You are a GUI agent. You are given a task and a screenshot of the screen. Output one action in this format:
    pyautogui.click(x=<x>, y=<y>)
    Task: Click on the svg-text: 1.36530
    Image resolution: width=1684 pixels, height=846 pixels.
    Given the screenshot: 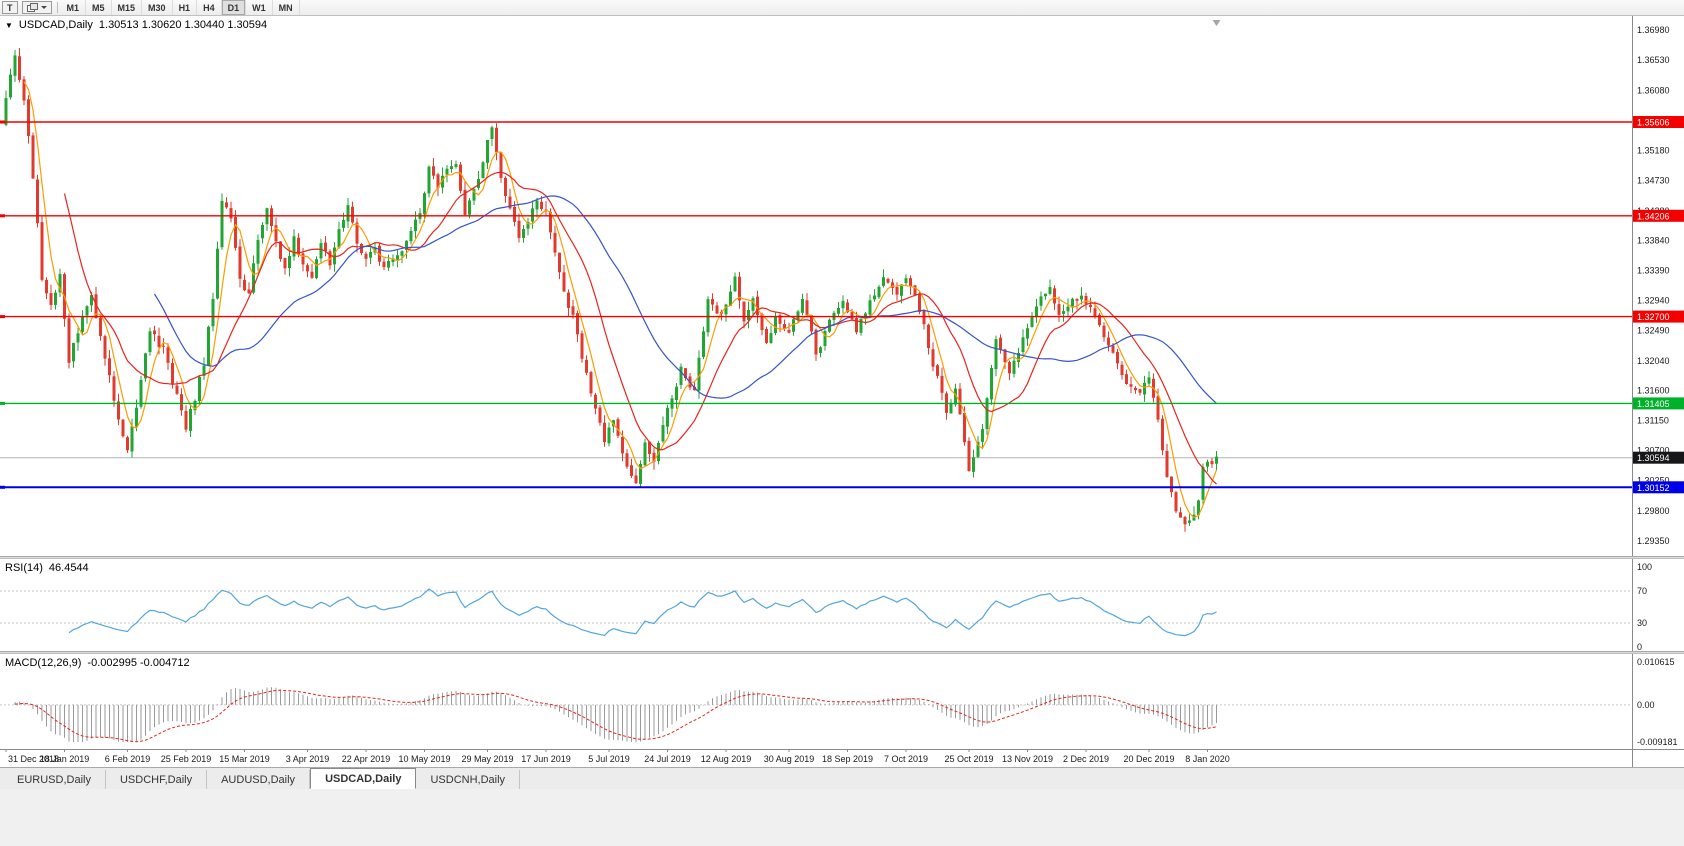 What is the action you would take?
    pyautogui.click(x=1653, y=60)
    